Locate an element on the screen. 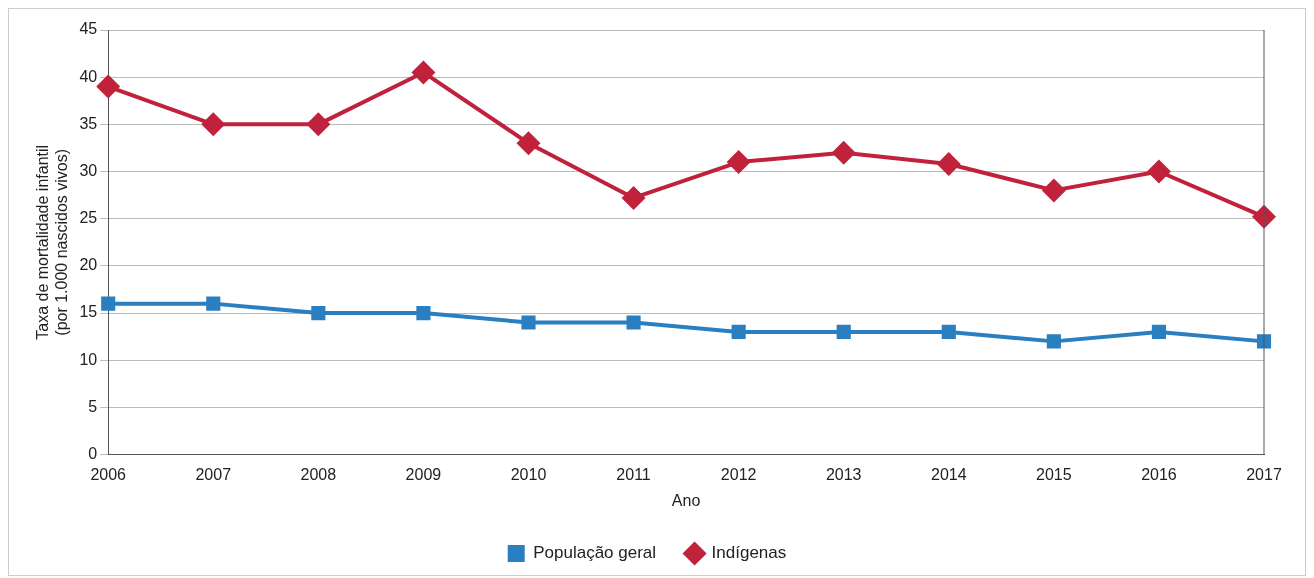  x-tick-label: 2015 is located at coordinates (1054, 474).